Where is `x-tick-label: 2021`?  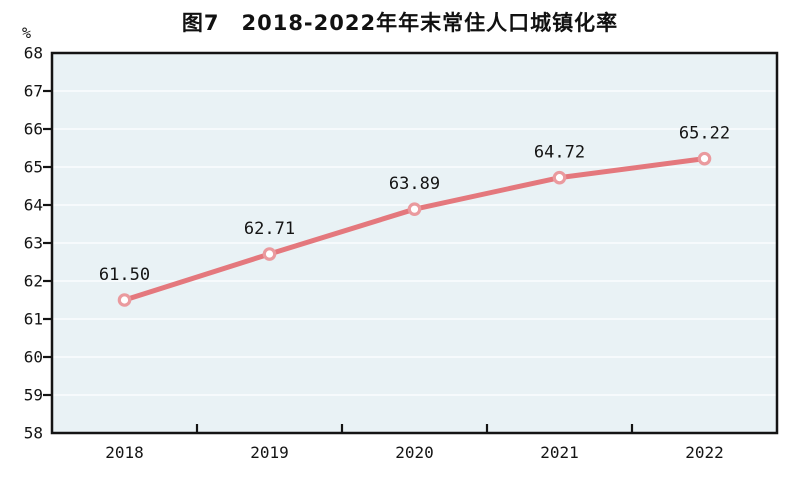 x-tick-label: 2021 is located at coordinates (559, 452).